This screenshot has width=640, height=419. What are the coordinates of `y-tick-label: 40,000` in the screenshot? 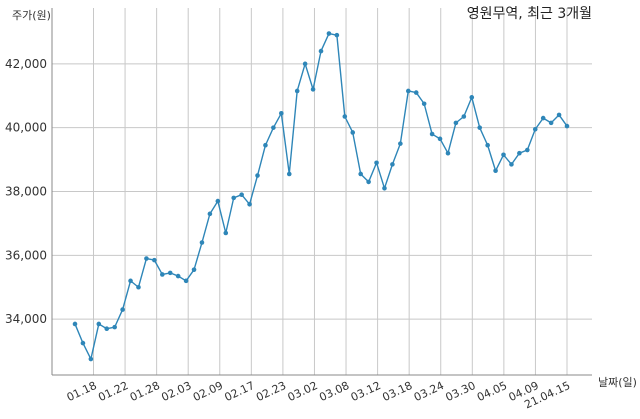 It's located at (26, 128).